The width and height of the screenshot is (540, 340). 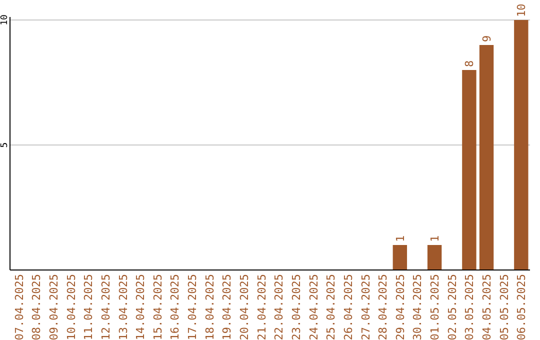 What do you see at coordinates (227, 307) in the screenshot?
I see `x-tick-label: 19.04.2025` at bounding box center [227, 307].